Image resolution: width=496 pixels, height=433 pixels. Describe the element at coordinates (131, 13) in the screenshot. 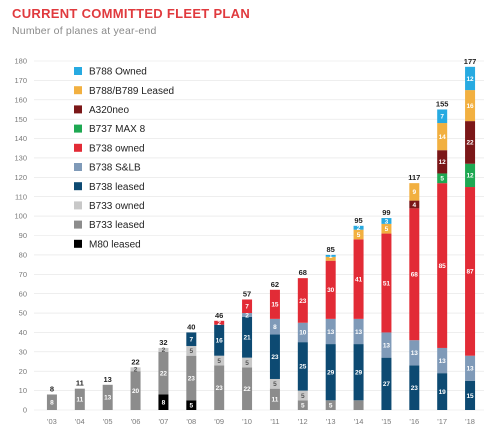

I see `chart-title: CURRENT COMMITTED FLEET PLAN` at that location.